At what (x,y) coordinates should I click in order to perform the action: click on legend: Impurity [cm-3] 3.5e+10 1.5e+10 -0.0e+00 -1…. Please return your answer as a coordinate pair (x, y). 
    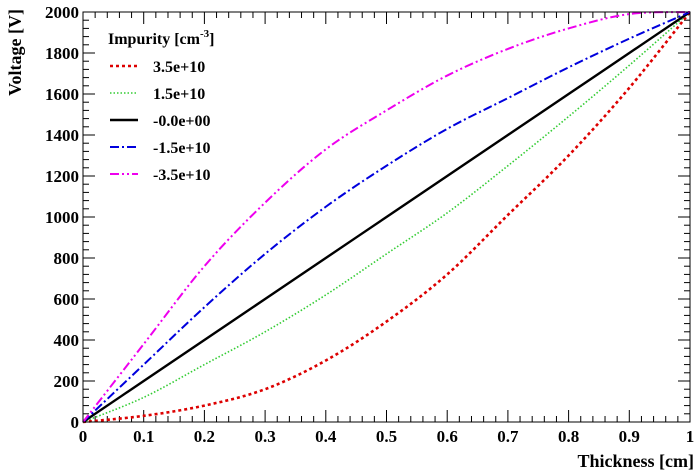
    Looking at the image, I should click on (161, 106).